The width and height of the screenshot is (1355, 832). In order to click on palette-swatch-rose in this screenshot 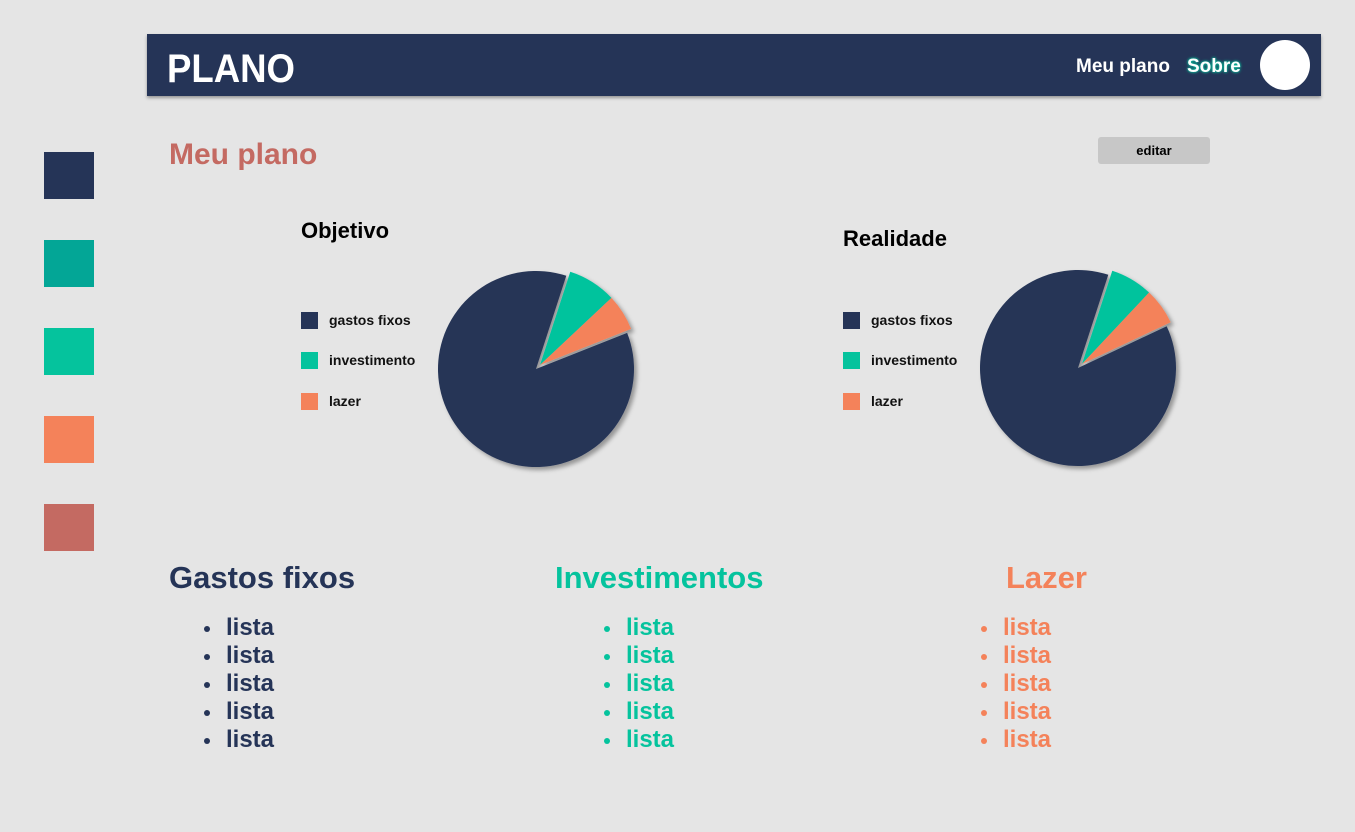, I will do `click(69, 527)`.